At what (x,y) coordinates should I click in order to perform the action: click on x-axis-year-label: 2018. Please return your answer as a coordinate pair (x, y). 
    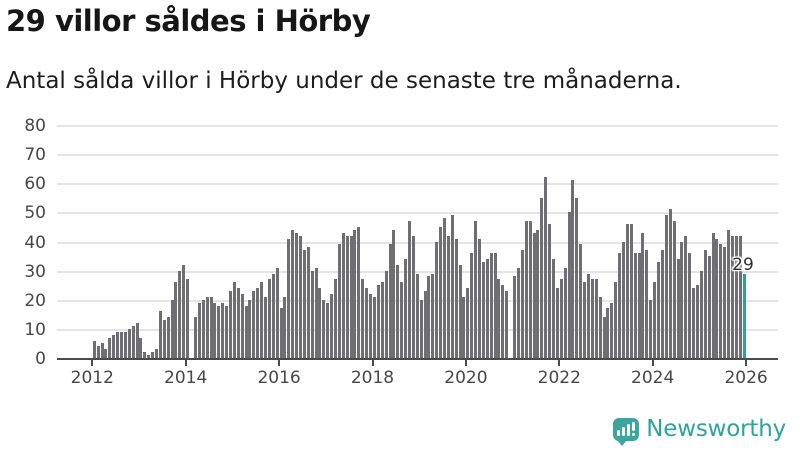
    Looking at the image, I should click on (372, 378).